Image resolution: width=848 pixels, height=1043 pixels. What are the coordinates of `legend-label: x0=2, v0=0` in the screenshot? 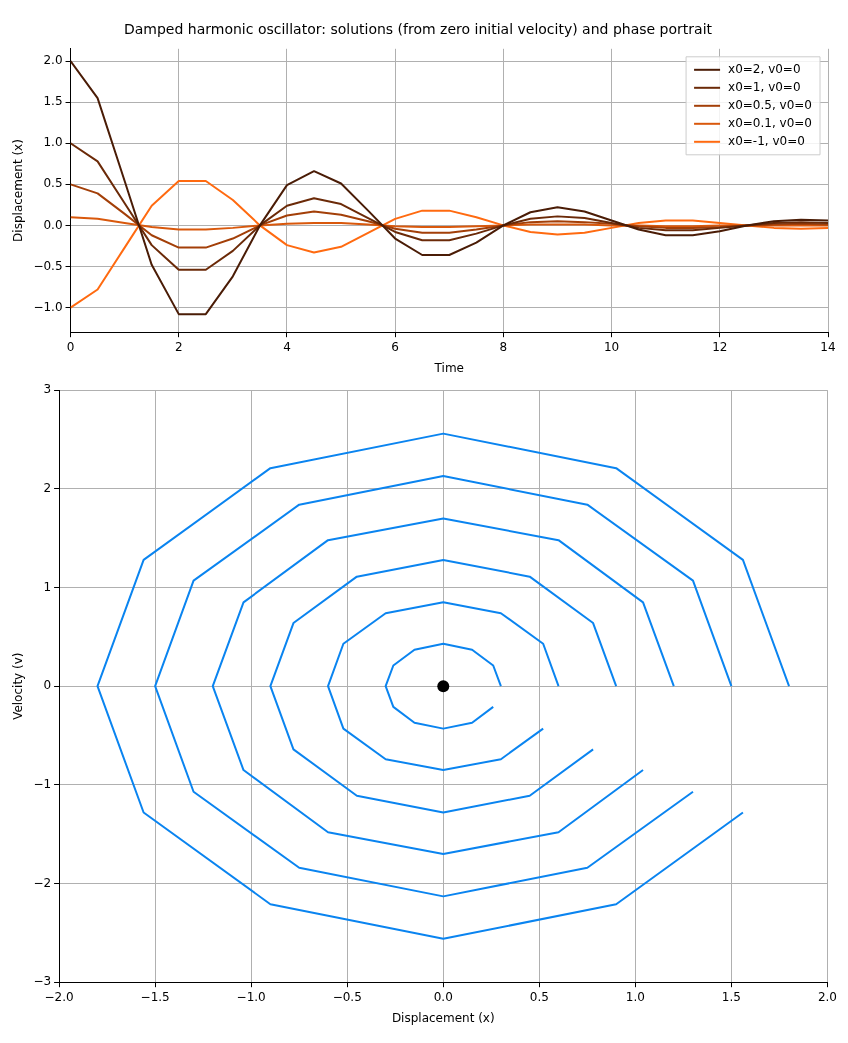 It's located at (764, 68).